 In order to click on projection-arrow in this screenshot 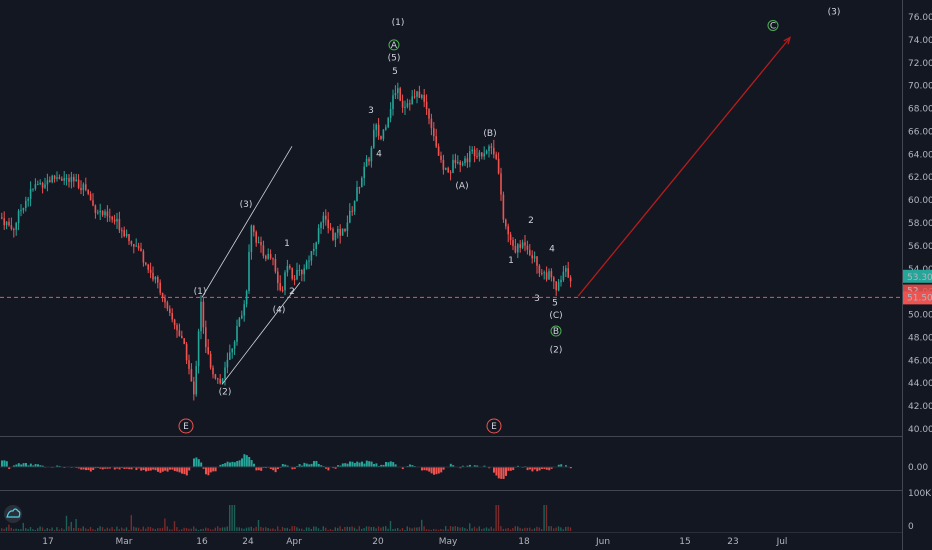, I will do `click(684, 167)`.